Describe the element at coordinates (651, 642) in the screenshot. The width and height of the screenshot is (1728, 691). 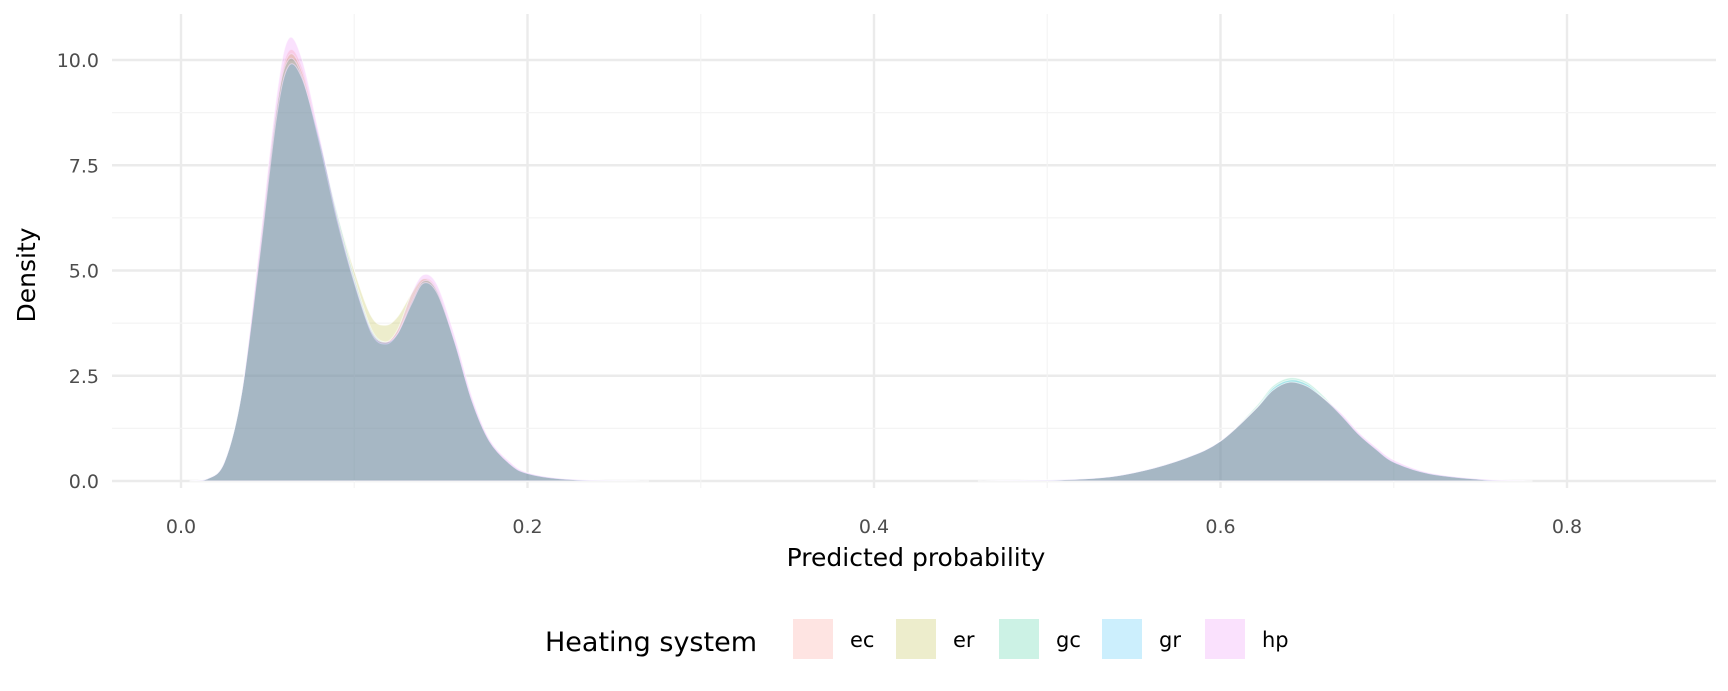
I see `legend-title: Heating system` at that location.